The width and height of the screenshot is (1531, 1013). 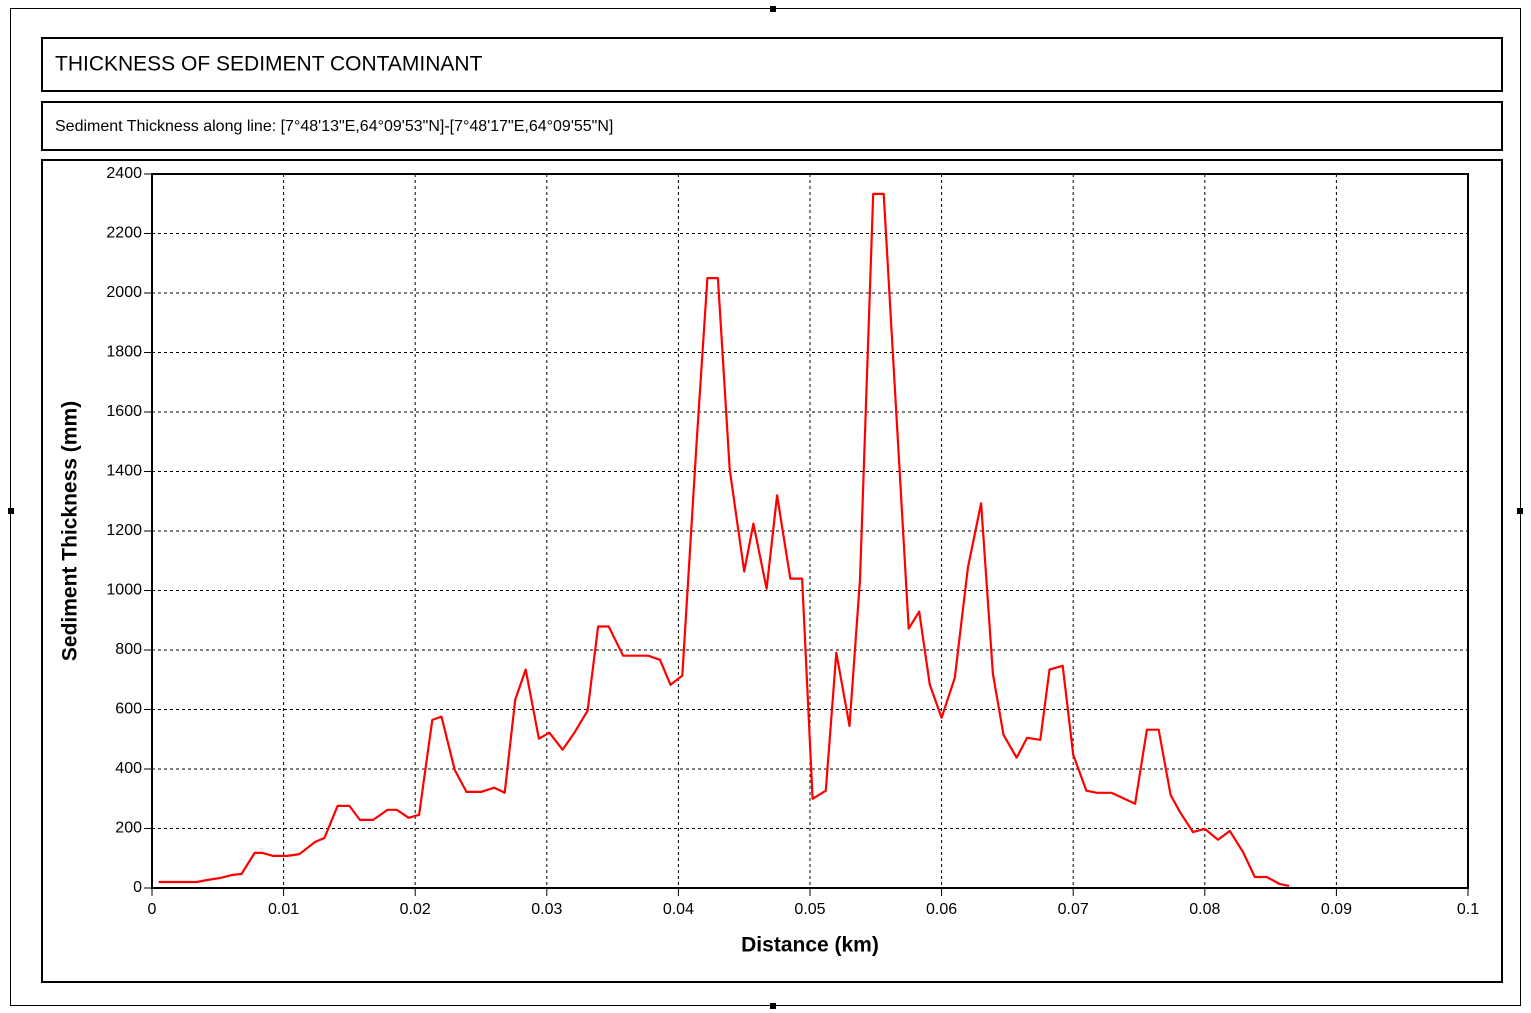 I want to click on x-tick-label: 0.09, so click(x=1336, y=909).